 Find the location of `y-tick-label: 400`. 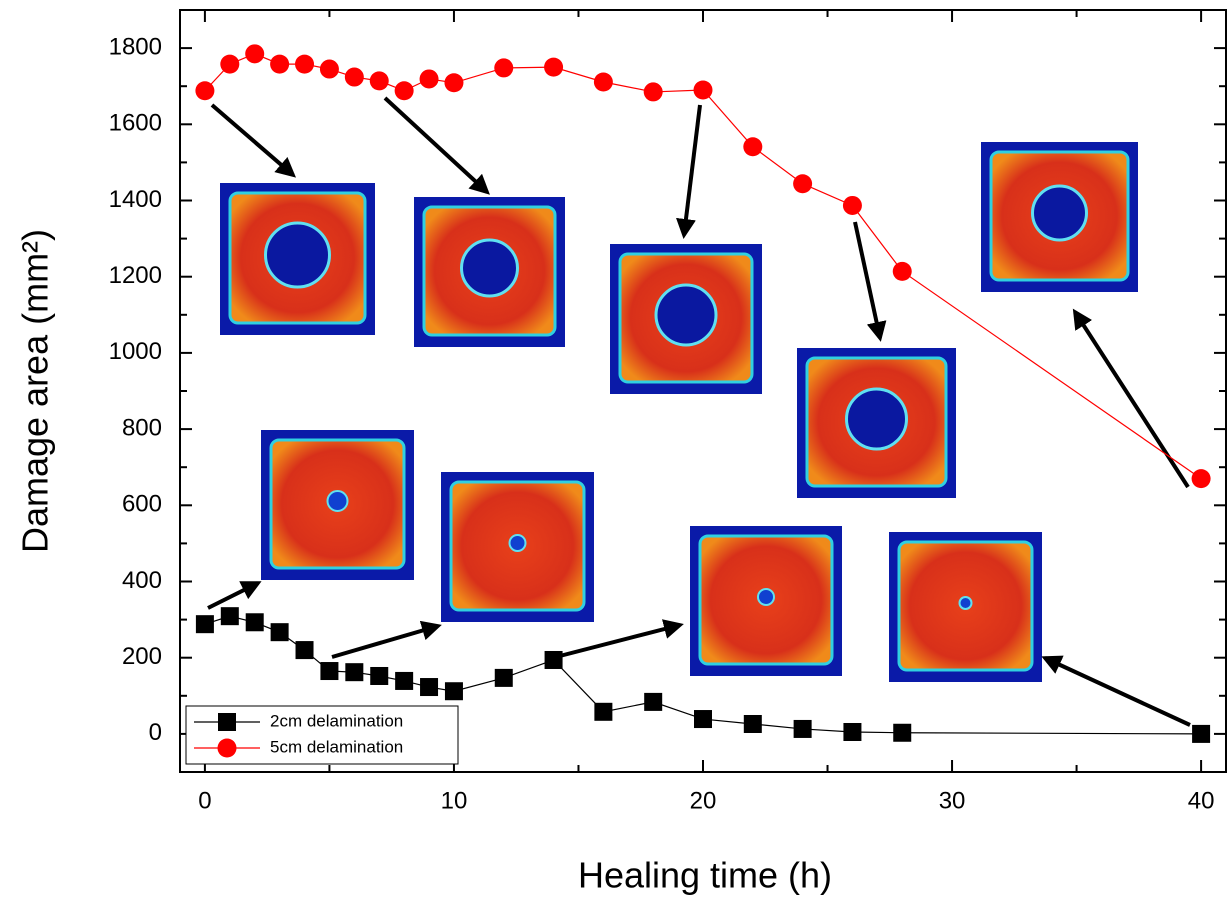

y-tick-label: 400 is located at coordinates (142, 580).